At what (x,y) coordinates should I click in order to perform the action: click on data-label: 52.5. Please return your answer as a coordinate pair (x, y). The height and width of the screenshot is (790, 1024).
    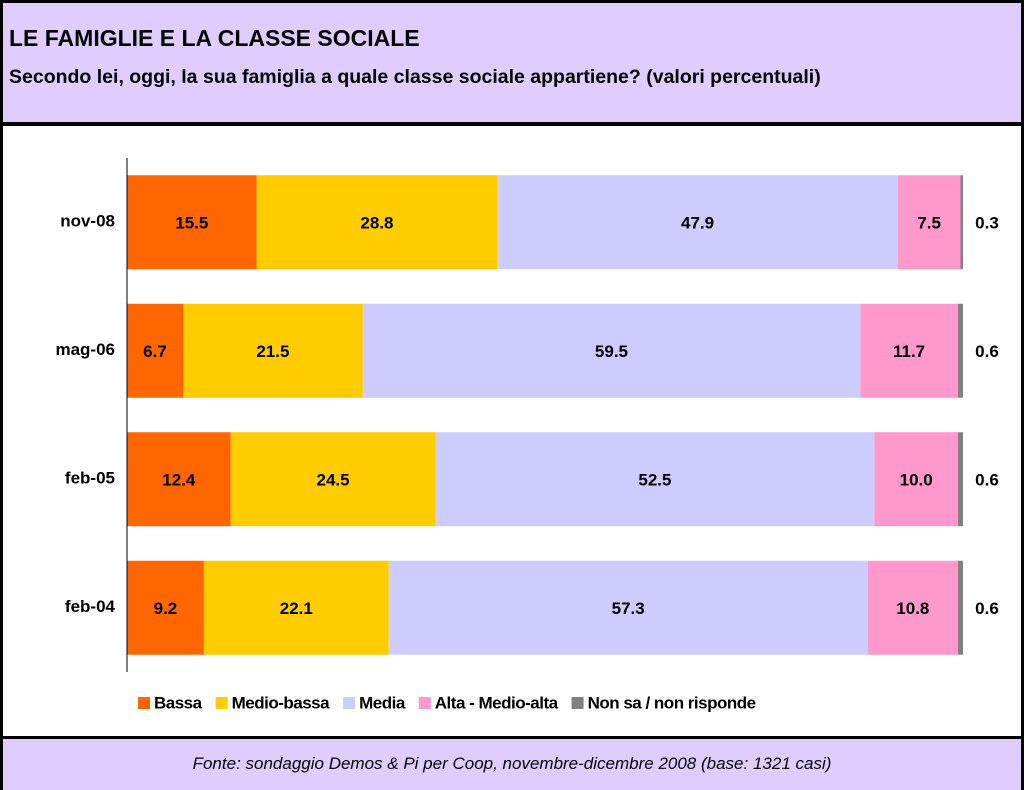
    Looking at the image, I should click on (654, 480).